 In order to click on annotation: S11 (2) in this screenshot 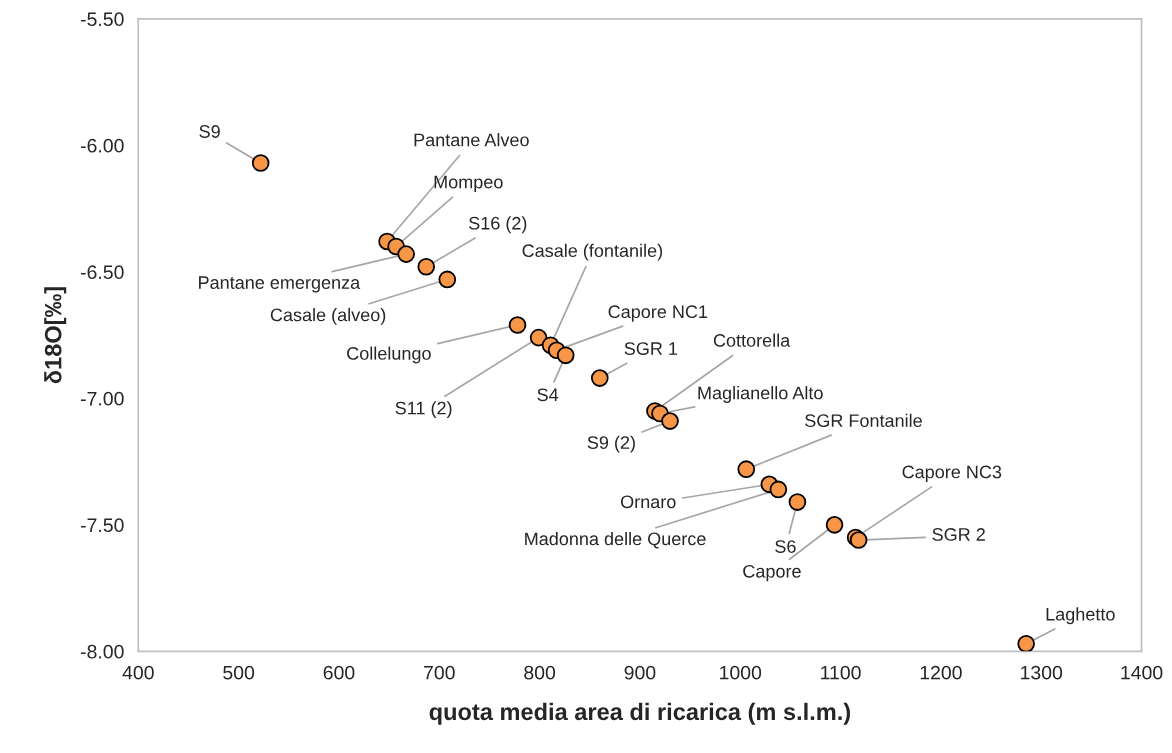, I will do `click(423, 410)`.